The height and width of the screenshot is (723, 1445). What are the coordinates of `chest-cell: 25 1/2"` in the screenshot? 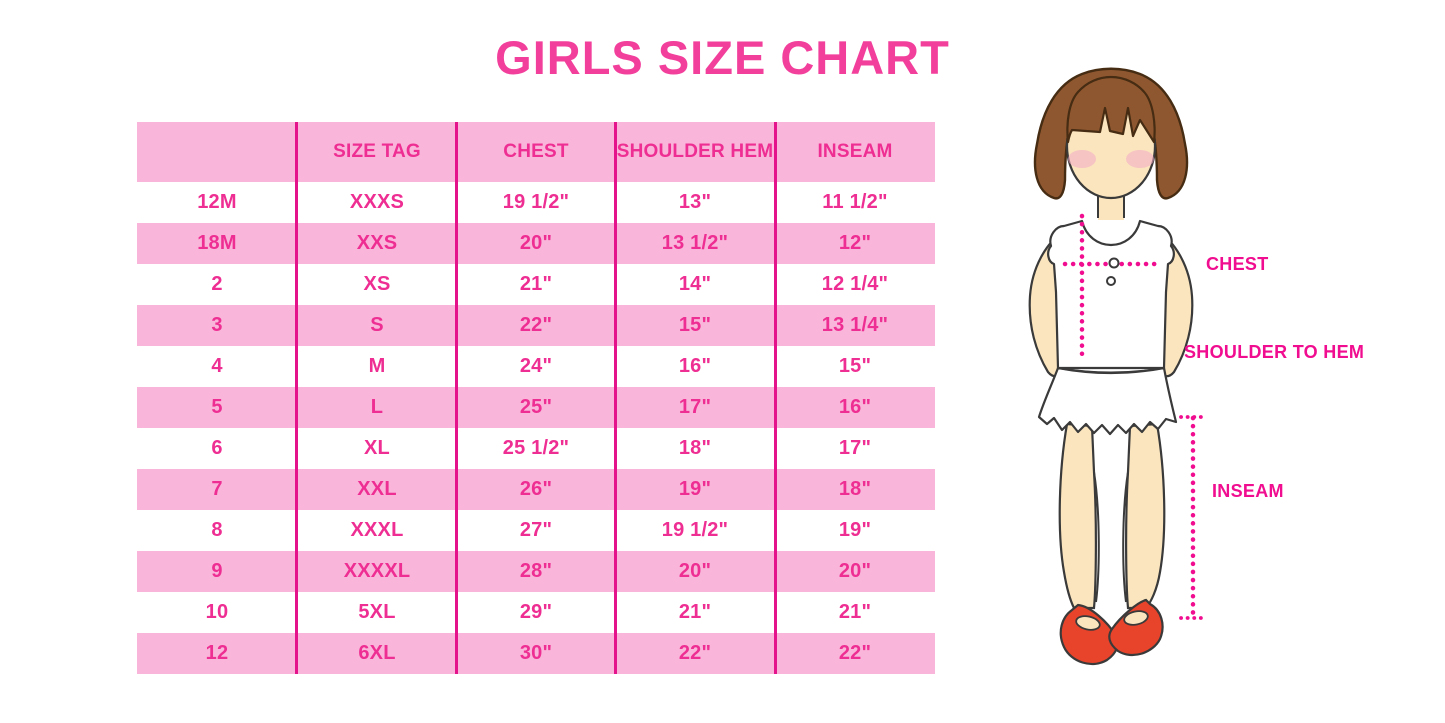 It's located at (536, 448).